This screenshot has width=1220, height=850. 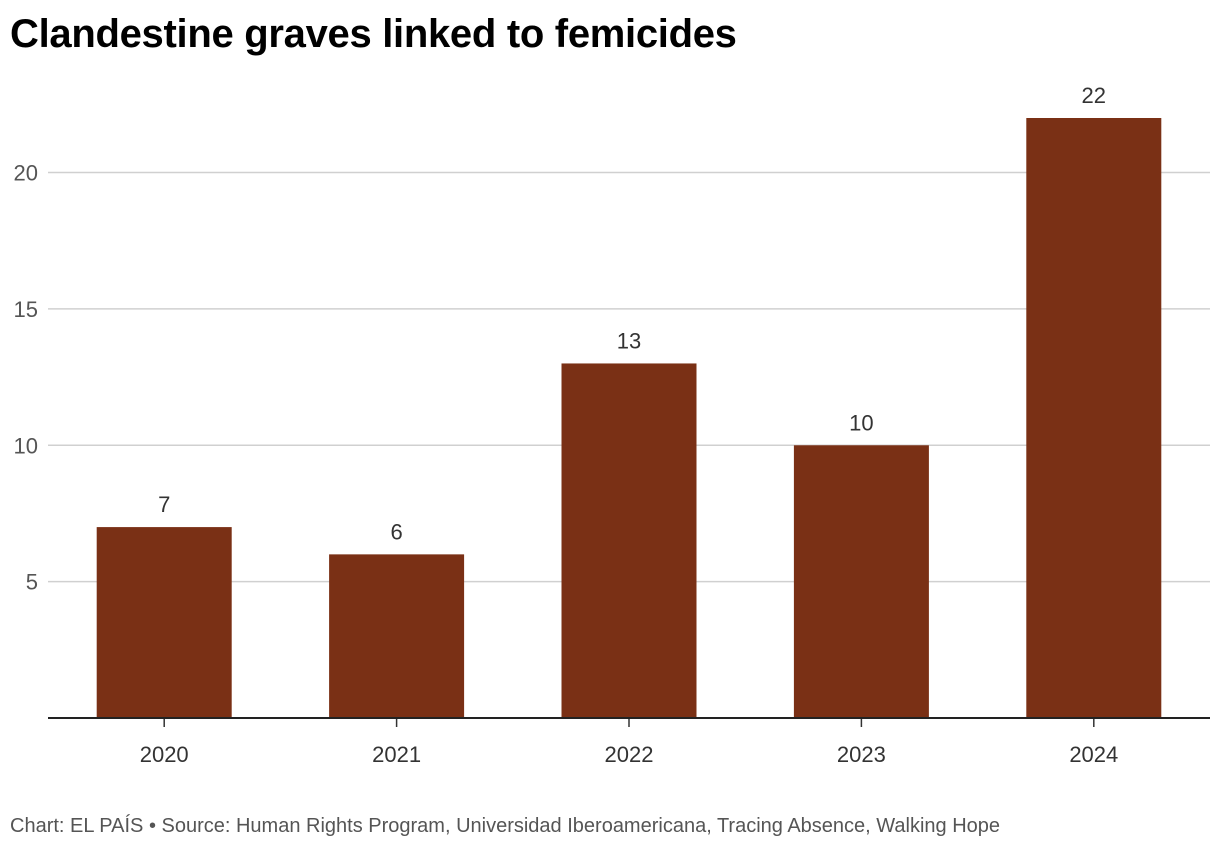 I want to click on y-tick-label: 10, so click(x=26, y=445).